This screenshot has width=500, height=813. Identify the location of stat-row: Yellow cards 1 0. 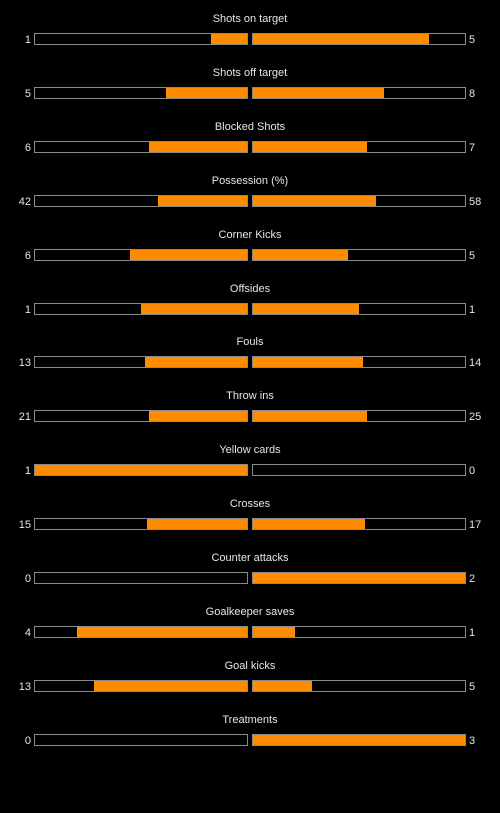
(250, 465).